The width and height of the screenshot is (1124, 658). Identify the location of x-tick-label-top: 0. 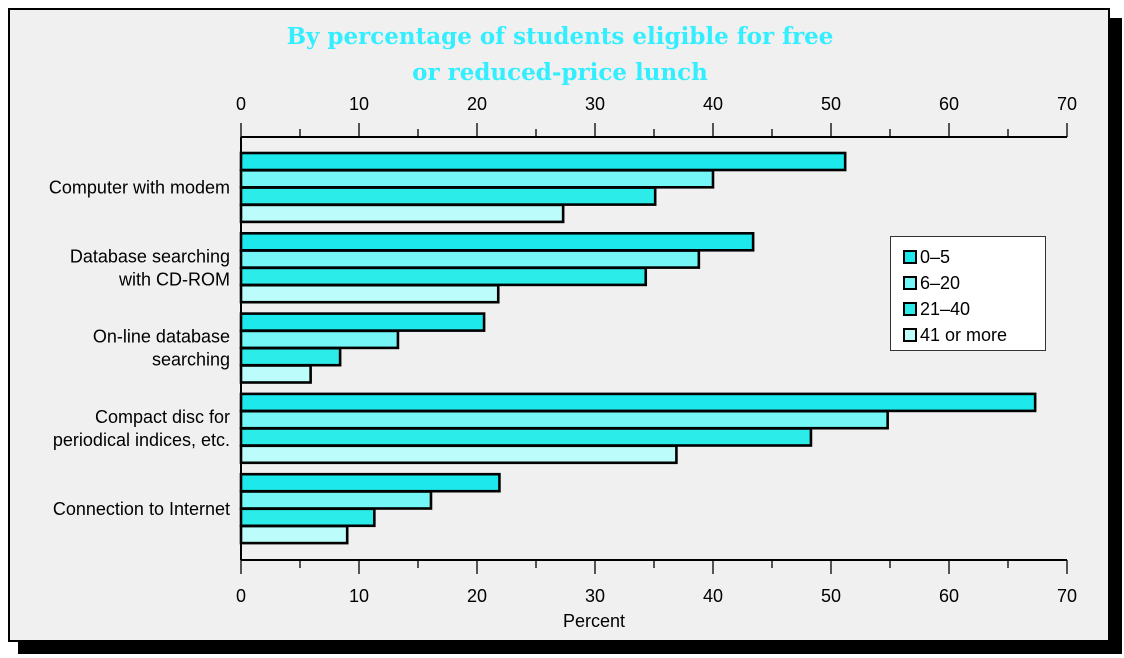
(241, 104).